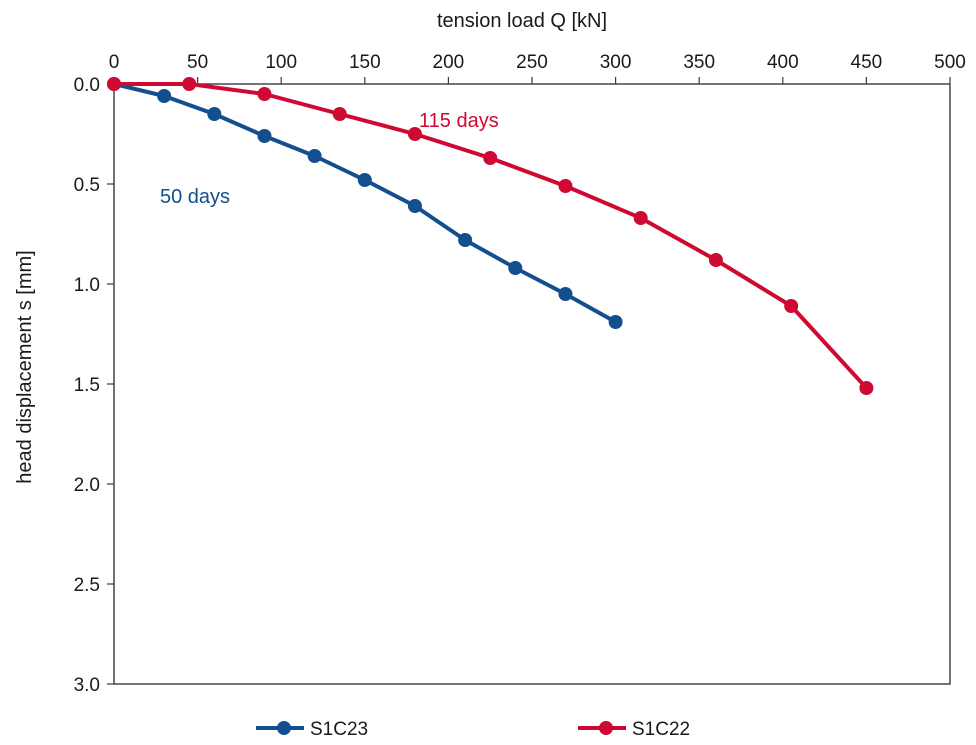 This screenshot has height=745, width=976. I want to click on legend-label: S1C22, so click(661, 729).